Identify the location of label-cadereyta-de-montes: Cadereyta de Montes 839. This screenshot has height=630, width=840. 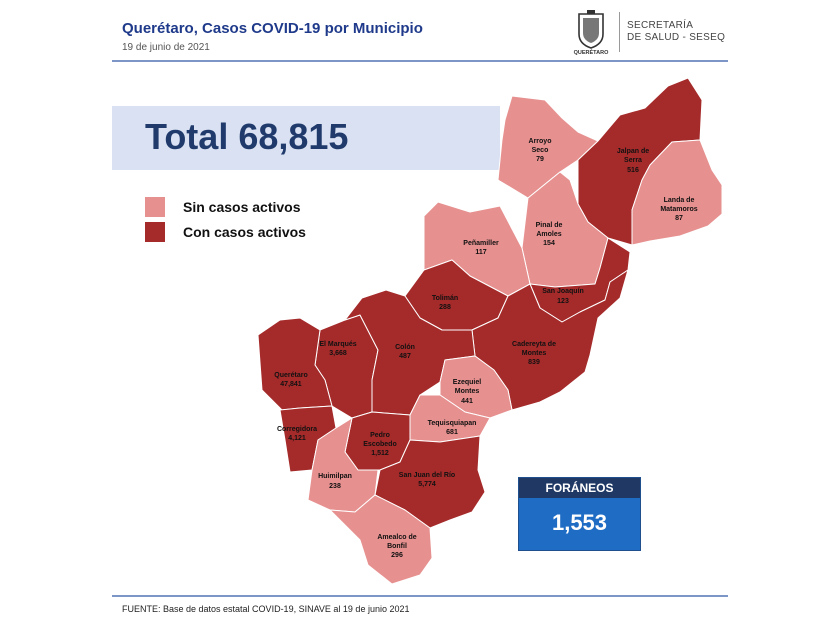
(534, 353).